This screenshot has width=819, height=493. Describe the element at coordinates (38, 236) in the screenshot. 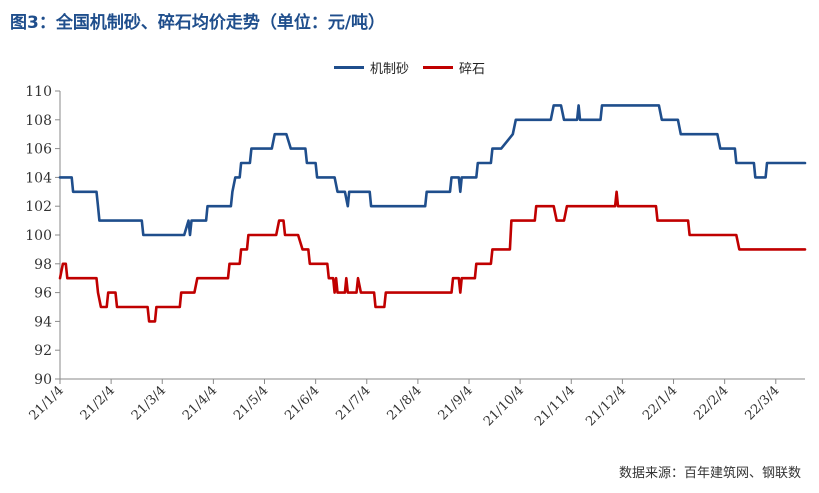

I see `y-tick-label: 100` at that location.